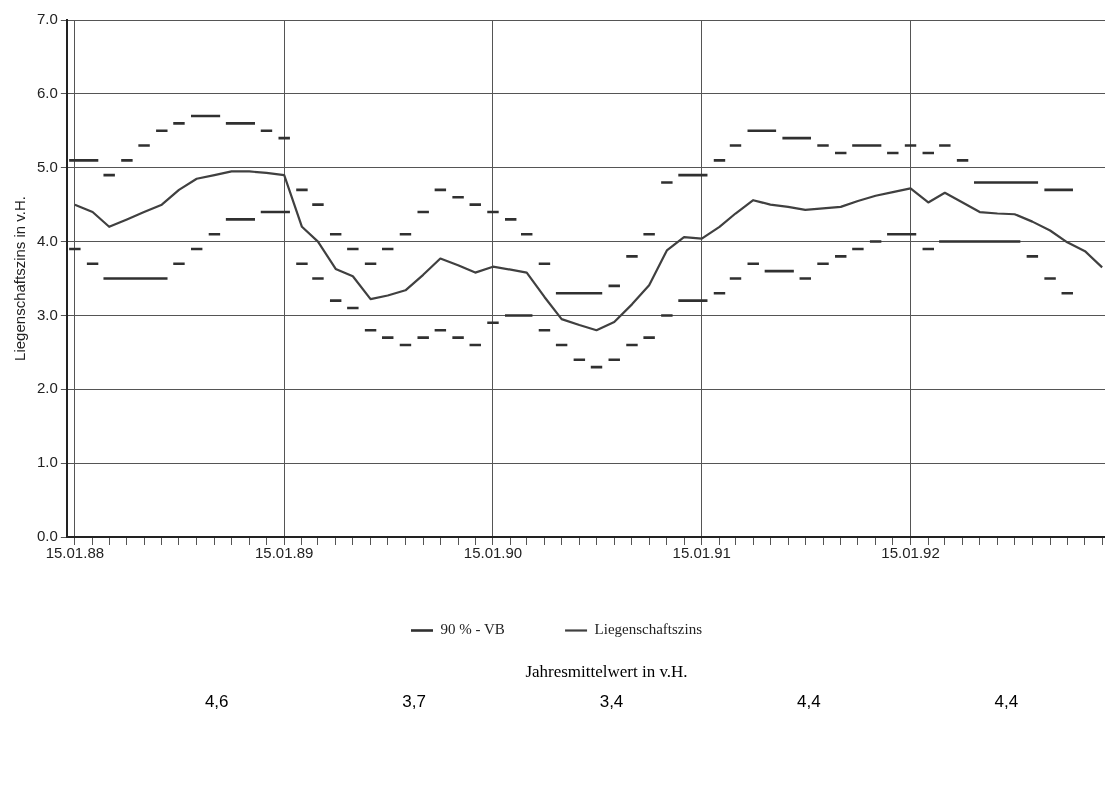 This screenshot has width=1113, height=790. What do you see at coordinates (47, 92) in the screenshot?
I see `y-tick-label: 6.0` at bounding box center [47, 92].